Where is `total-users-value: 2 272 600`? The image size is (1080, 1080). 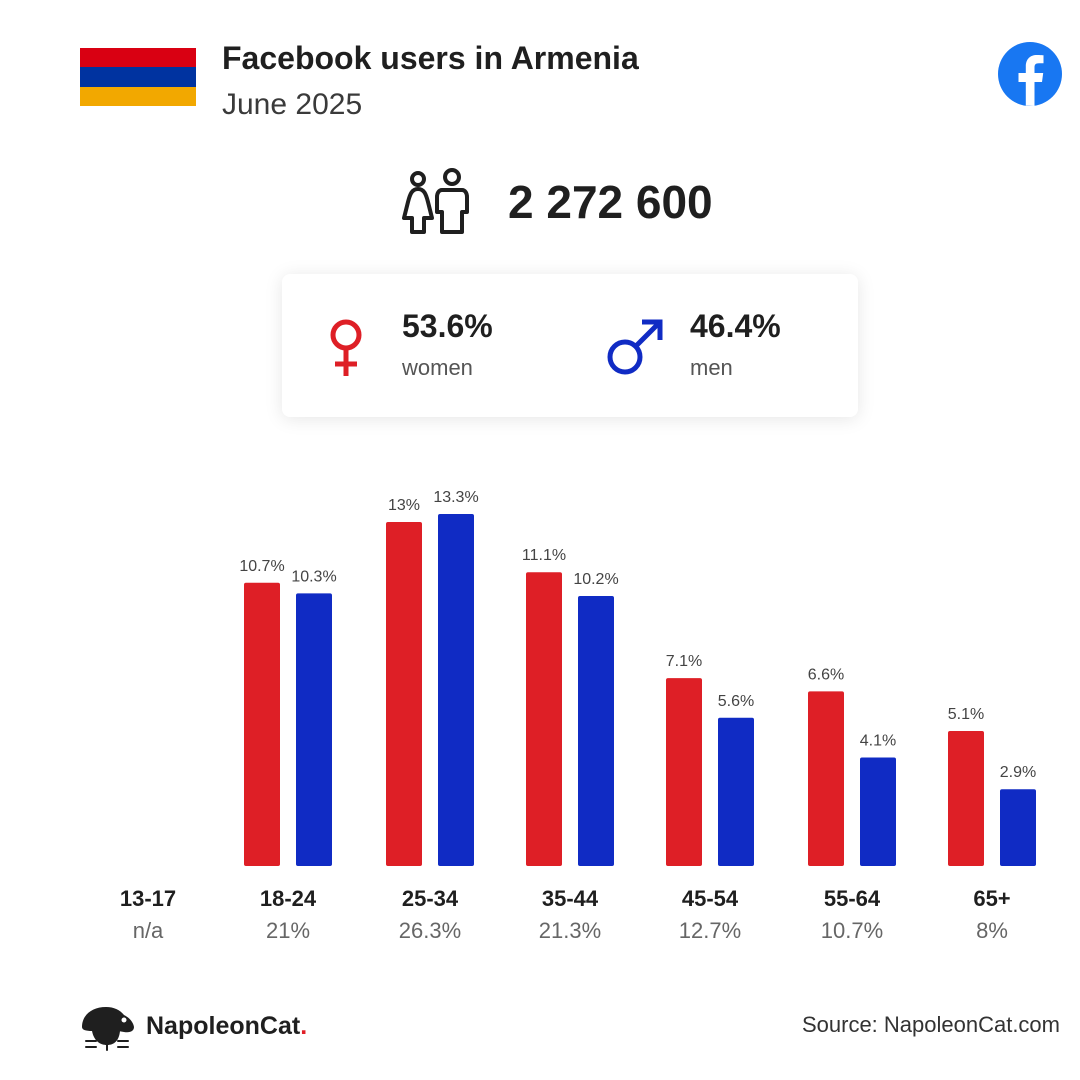 total-users-value: 2 272 600 is located at coordinates (610, 202).